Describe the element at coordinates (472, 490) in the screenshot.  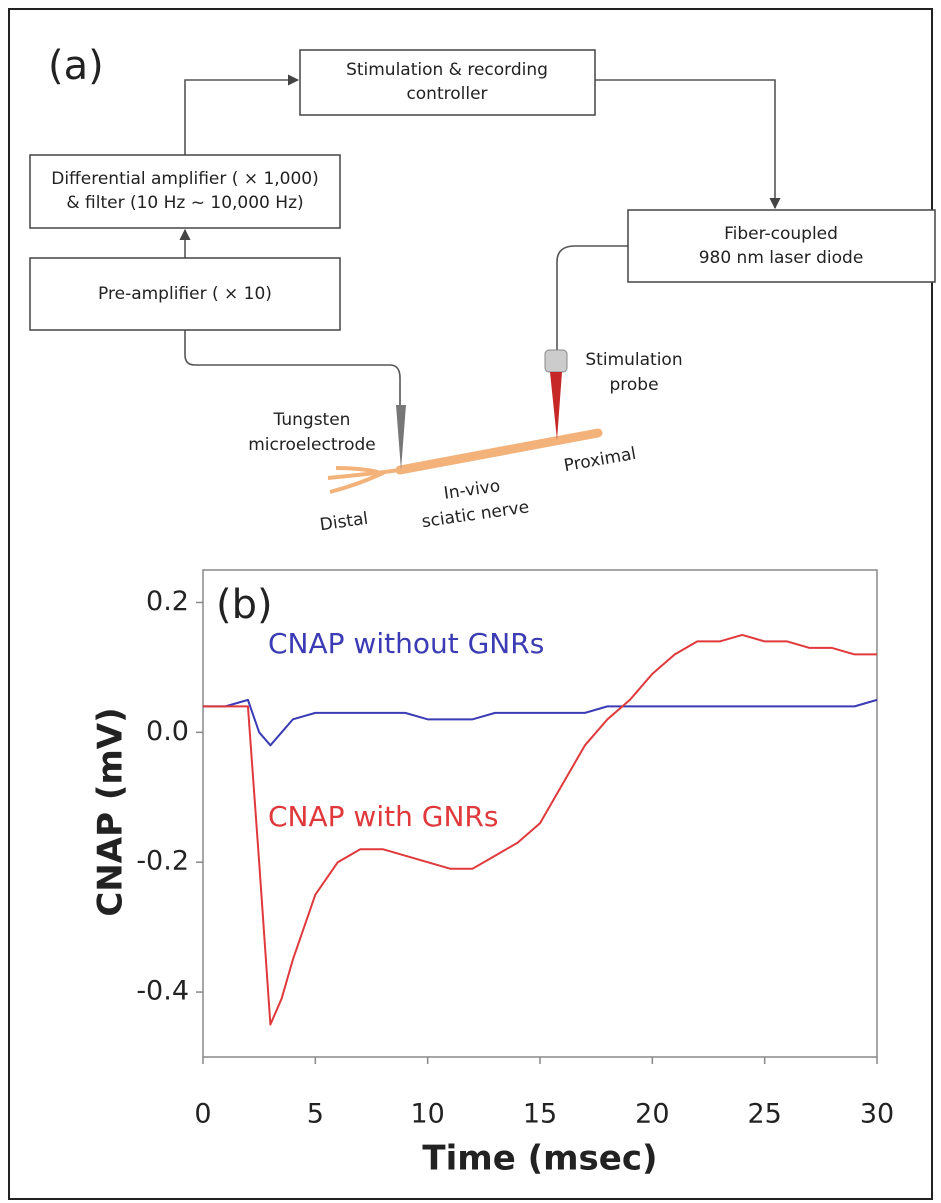
I see `diagram-label: In-vivo` at that location.